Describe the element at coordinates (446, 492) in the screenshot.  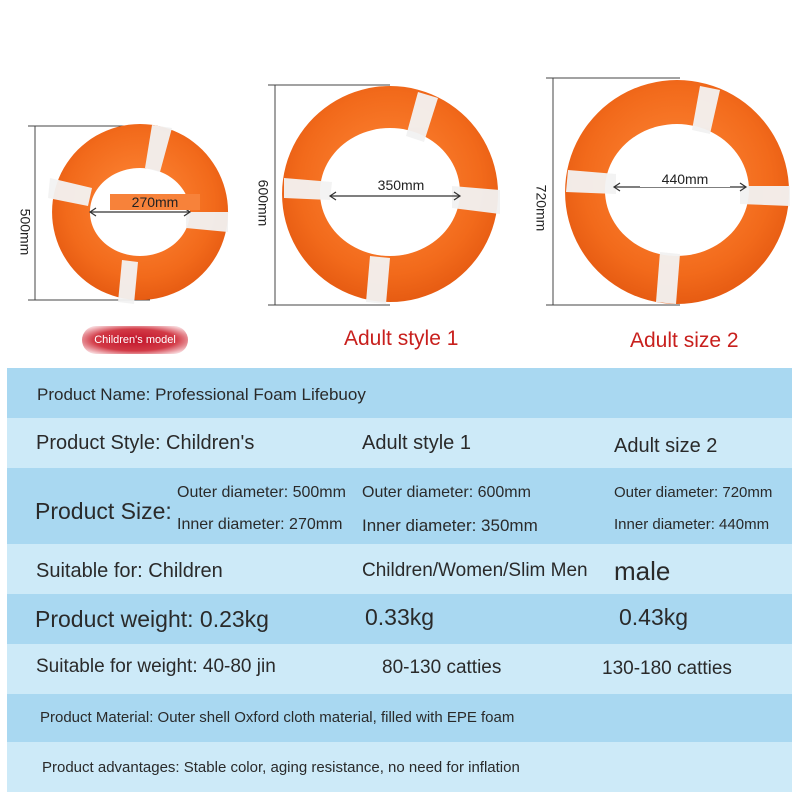
I see `size-c2-outer: Outer diameter: 600mm` at that location.